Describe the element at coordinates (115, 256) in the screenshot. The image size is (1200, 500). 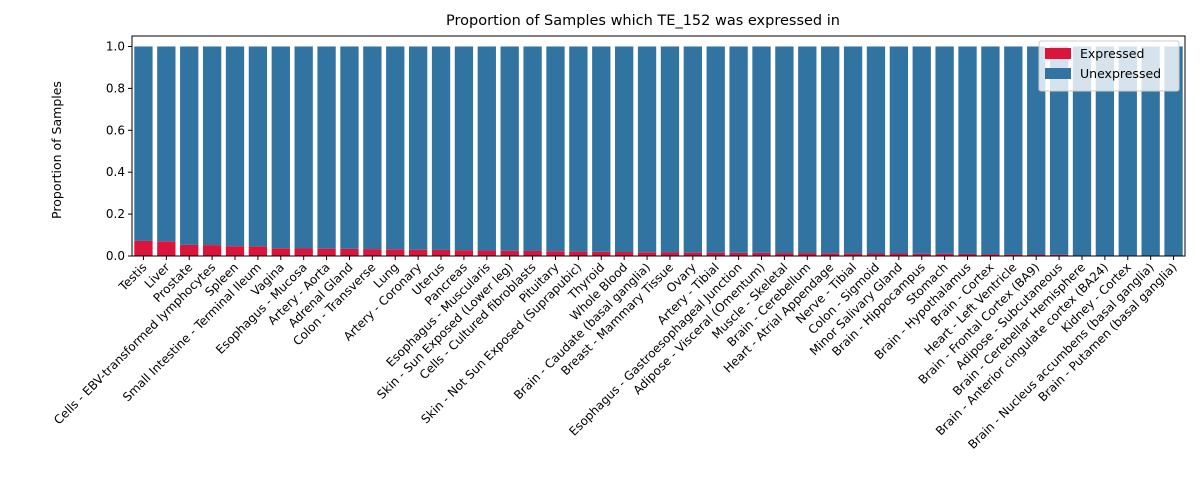
I see `y-tick-label: 0.0` at that location.